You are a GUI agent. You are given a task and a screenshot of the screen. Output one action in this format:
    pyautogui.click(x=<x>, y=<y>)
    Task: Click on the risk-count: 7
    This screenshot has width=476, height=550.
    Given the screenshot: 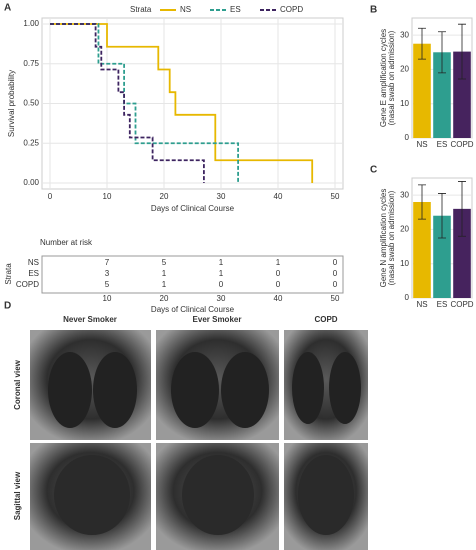 What is the action you would take?
    pyautogui.click(x=107, y=262)
    